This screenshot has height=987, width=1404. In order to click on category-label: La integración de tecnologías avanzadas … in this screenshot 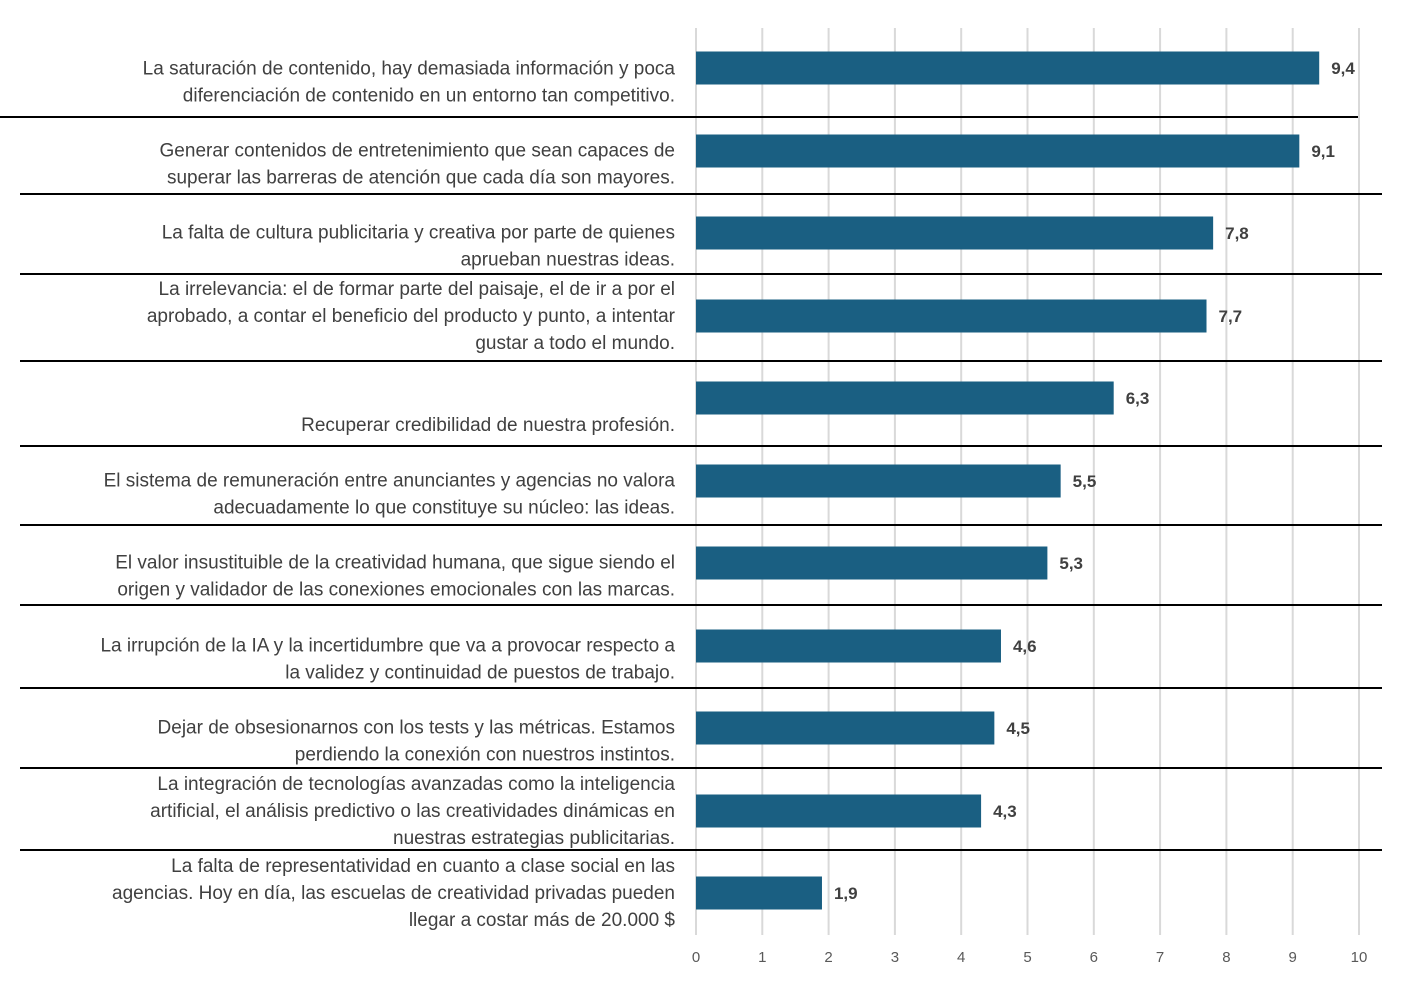, I will do `click(412, 811)`.